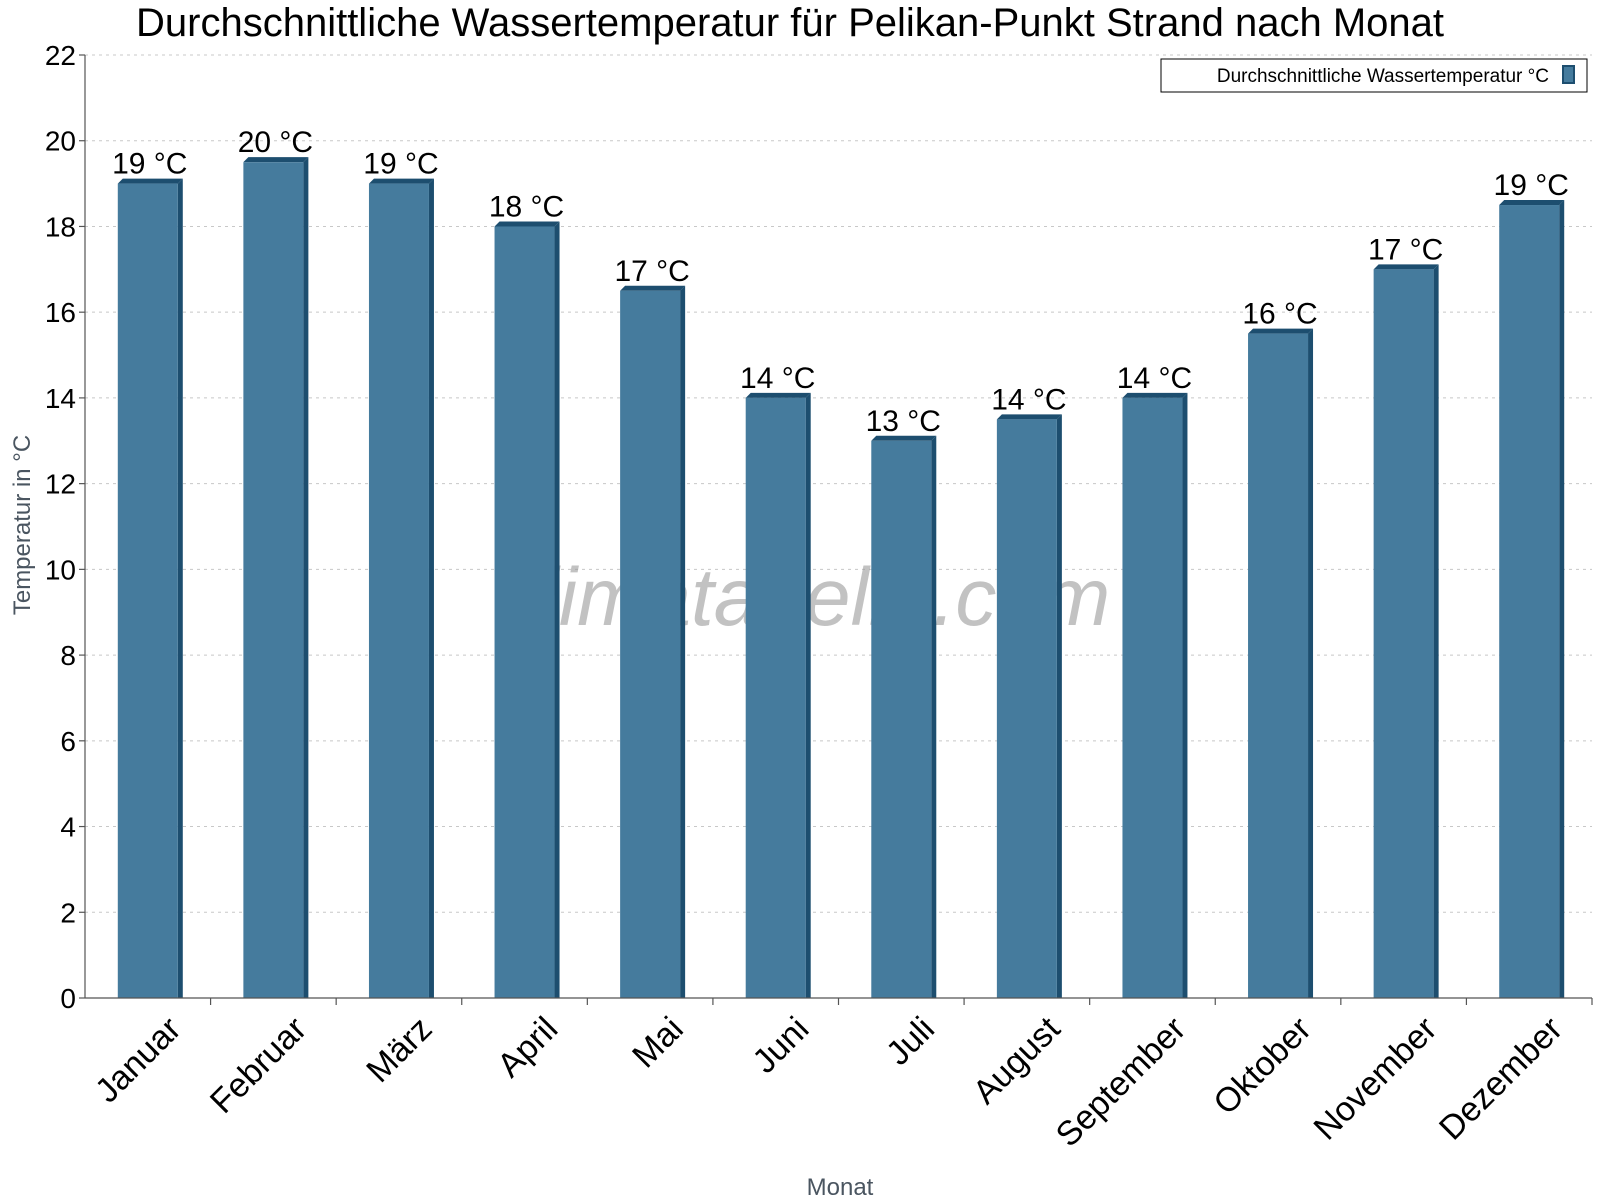 Image resolution: width=1600 pixels, height=1200 pixels. I want to click on legend-label: Durchschnittliche Wassertemperatur °C, so click(1383, 76).